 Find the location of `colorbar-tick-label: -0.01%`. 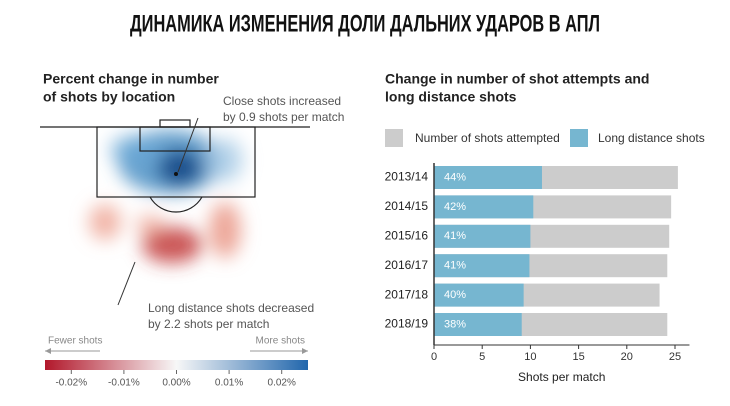

colorbar-tick-label: -0.01% is located at coordinates (124, 383).